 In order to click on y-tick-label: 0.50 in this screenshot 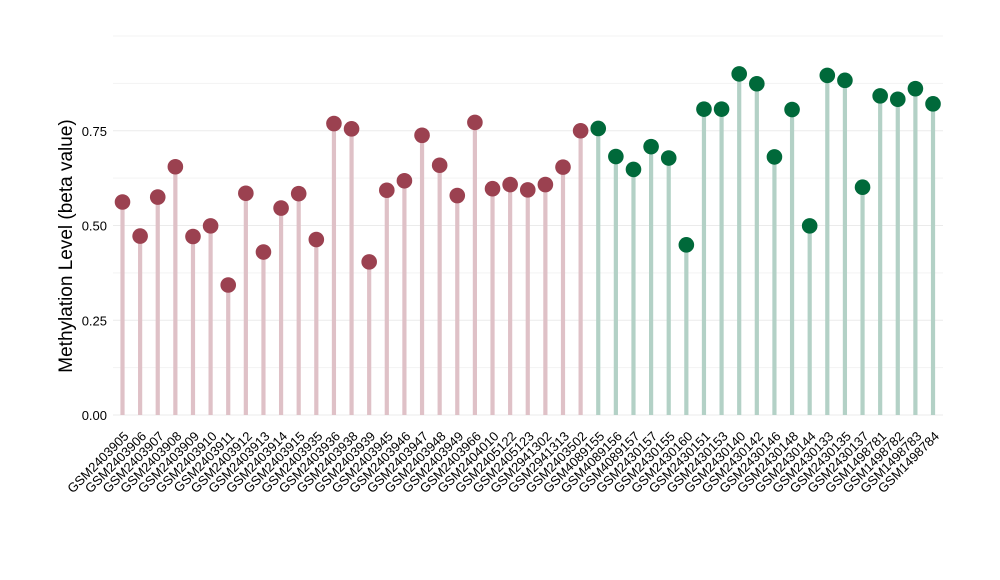, I will do `click(94, 226)`.